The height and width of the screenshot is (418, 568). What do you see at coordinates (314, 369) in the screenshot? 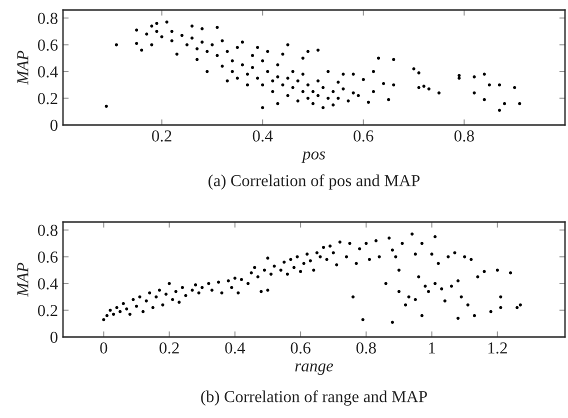
I see `x-axis-title: range` at bounding box center [314, 369].